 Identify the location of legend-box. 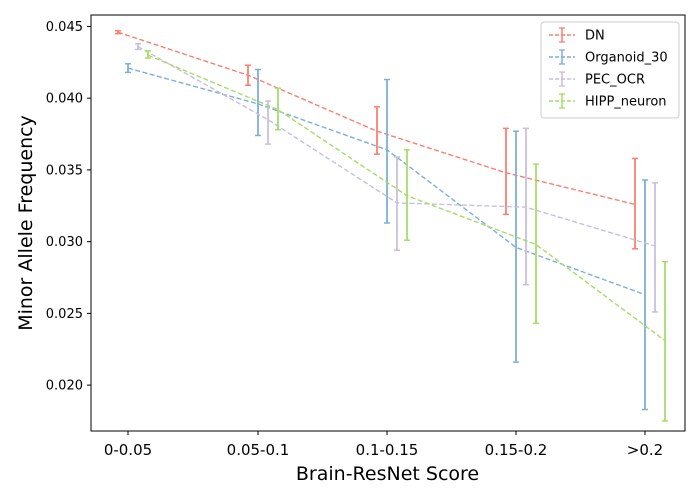
(610, 70).